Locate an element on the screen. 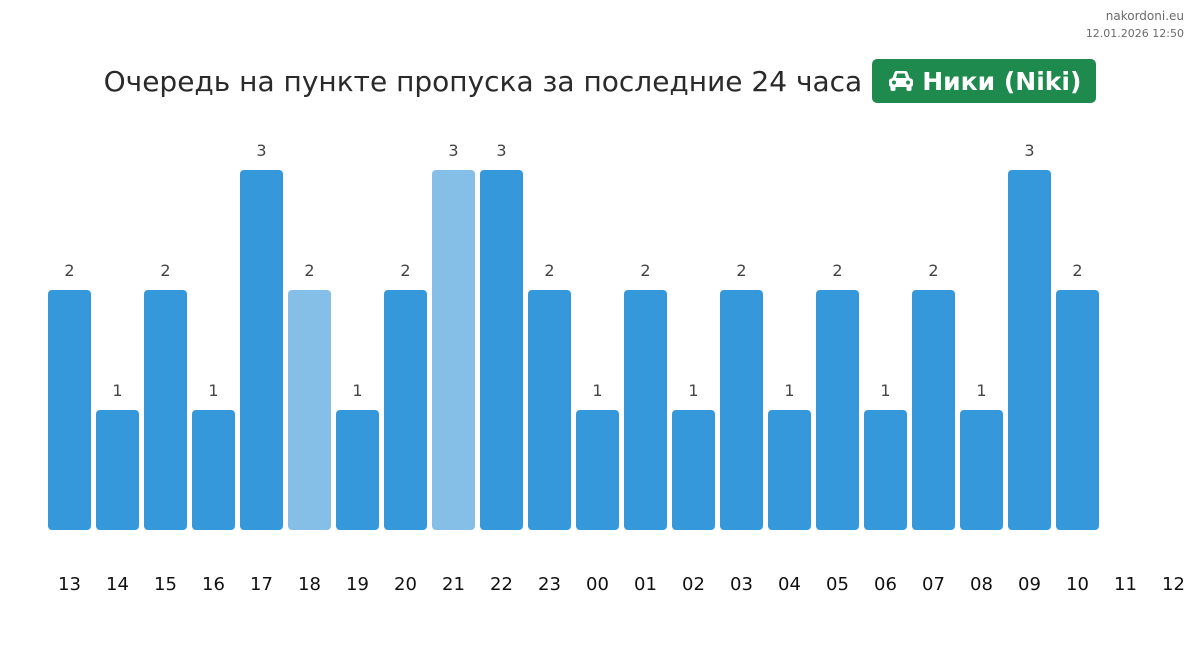 The height and width of the screenshot is (651, 1200). car-icon is located at coordinates (901, 81).